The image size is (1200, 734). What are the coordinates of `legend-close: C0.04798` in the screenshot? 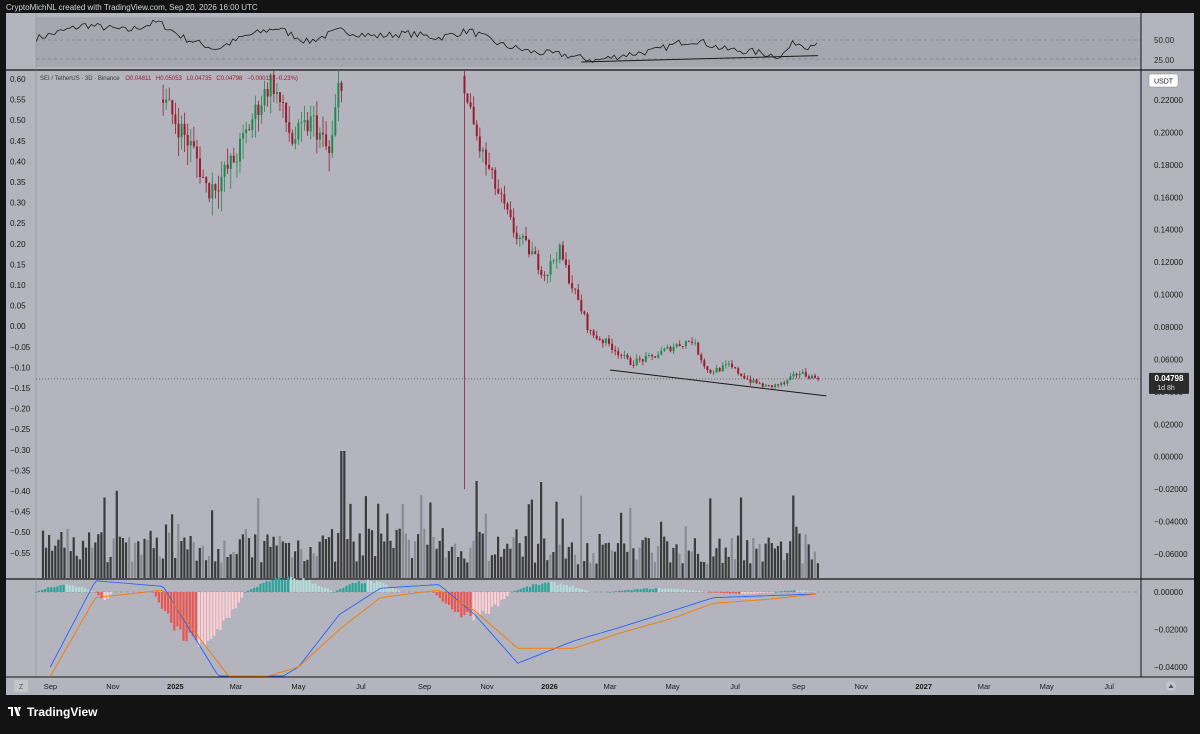 It's located at (229, 79).